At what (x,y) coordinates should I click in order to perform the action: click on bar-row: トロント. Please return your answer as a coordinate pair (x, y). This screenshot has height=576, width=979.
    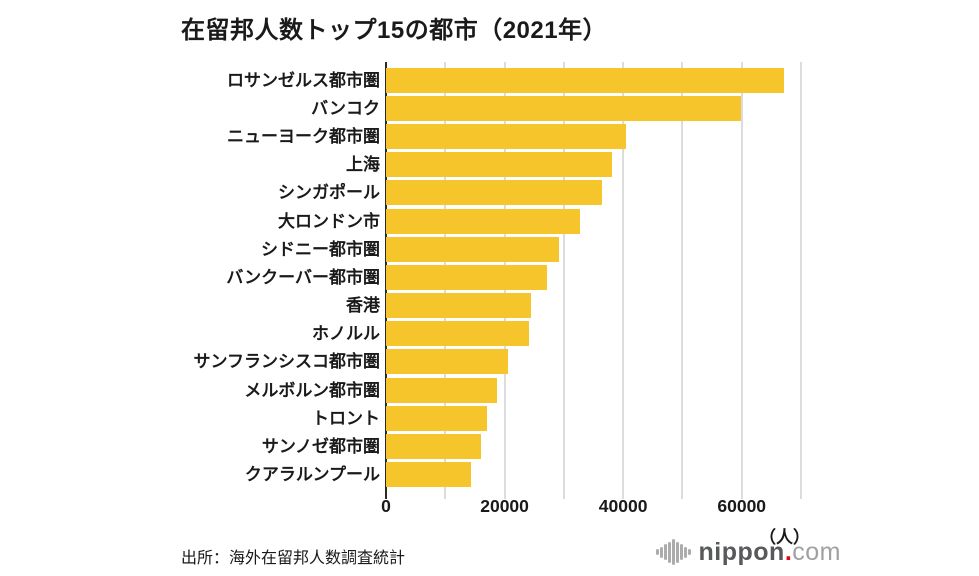
    Looking at the image, I should click on (400, 418).